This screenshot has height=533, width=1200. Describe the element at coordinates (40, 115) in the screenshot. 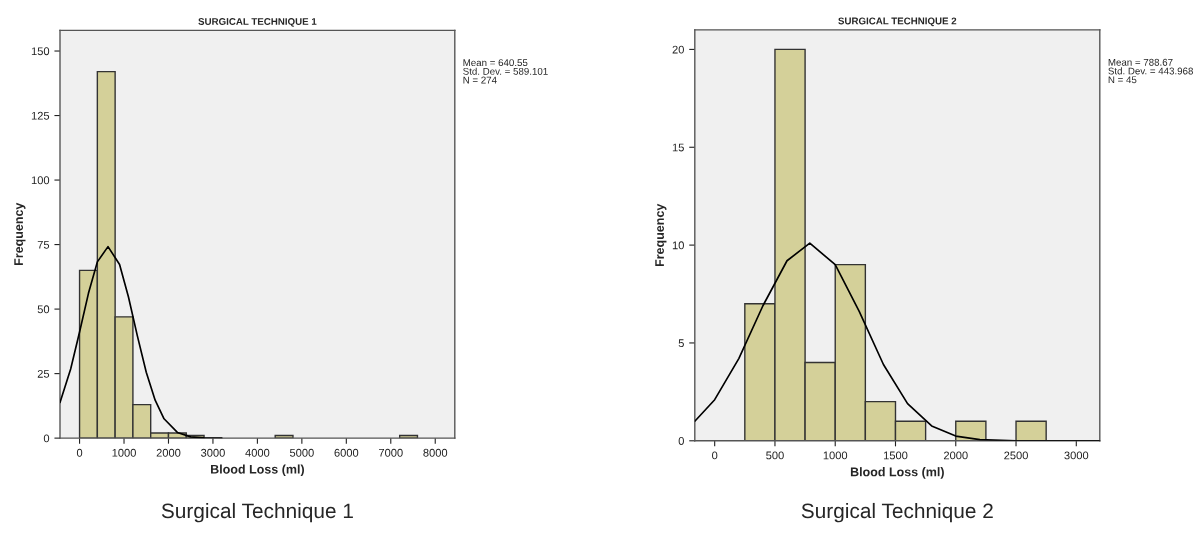

I see `y-tick-label: 125` at that location.